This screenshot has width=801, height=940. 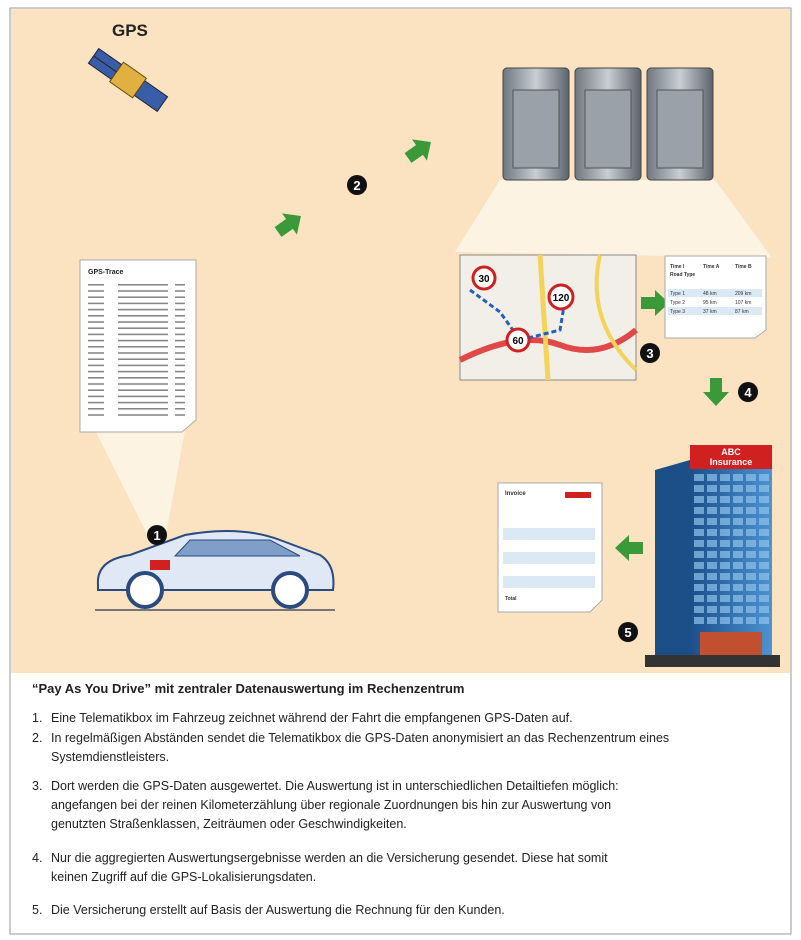 What do you see at coordinates (37, 738) in the screenshot?
I see `item-number: 2.` at bounding box center [37, 738].